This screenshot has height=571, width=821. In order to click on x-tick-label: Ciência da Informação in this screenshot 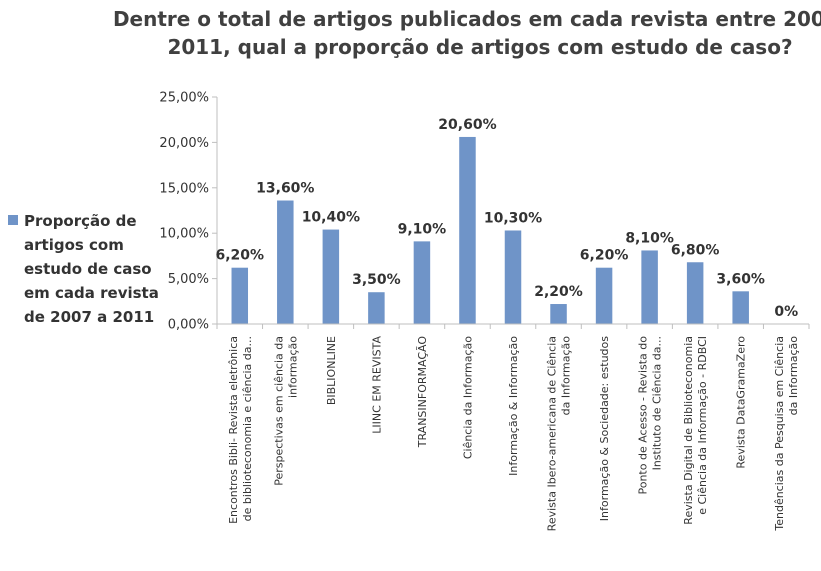, I will do `click(467, 397)`.